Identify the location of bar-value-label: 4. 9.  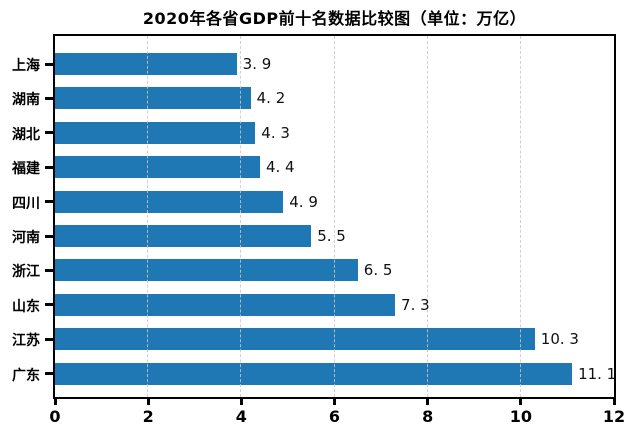
(303, 201).